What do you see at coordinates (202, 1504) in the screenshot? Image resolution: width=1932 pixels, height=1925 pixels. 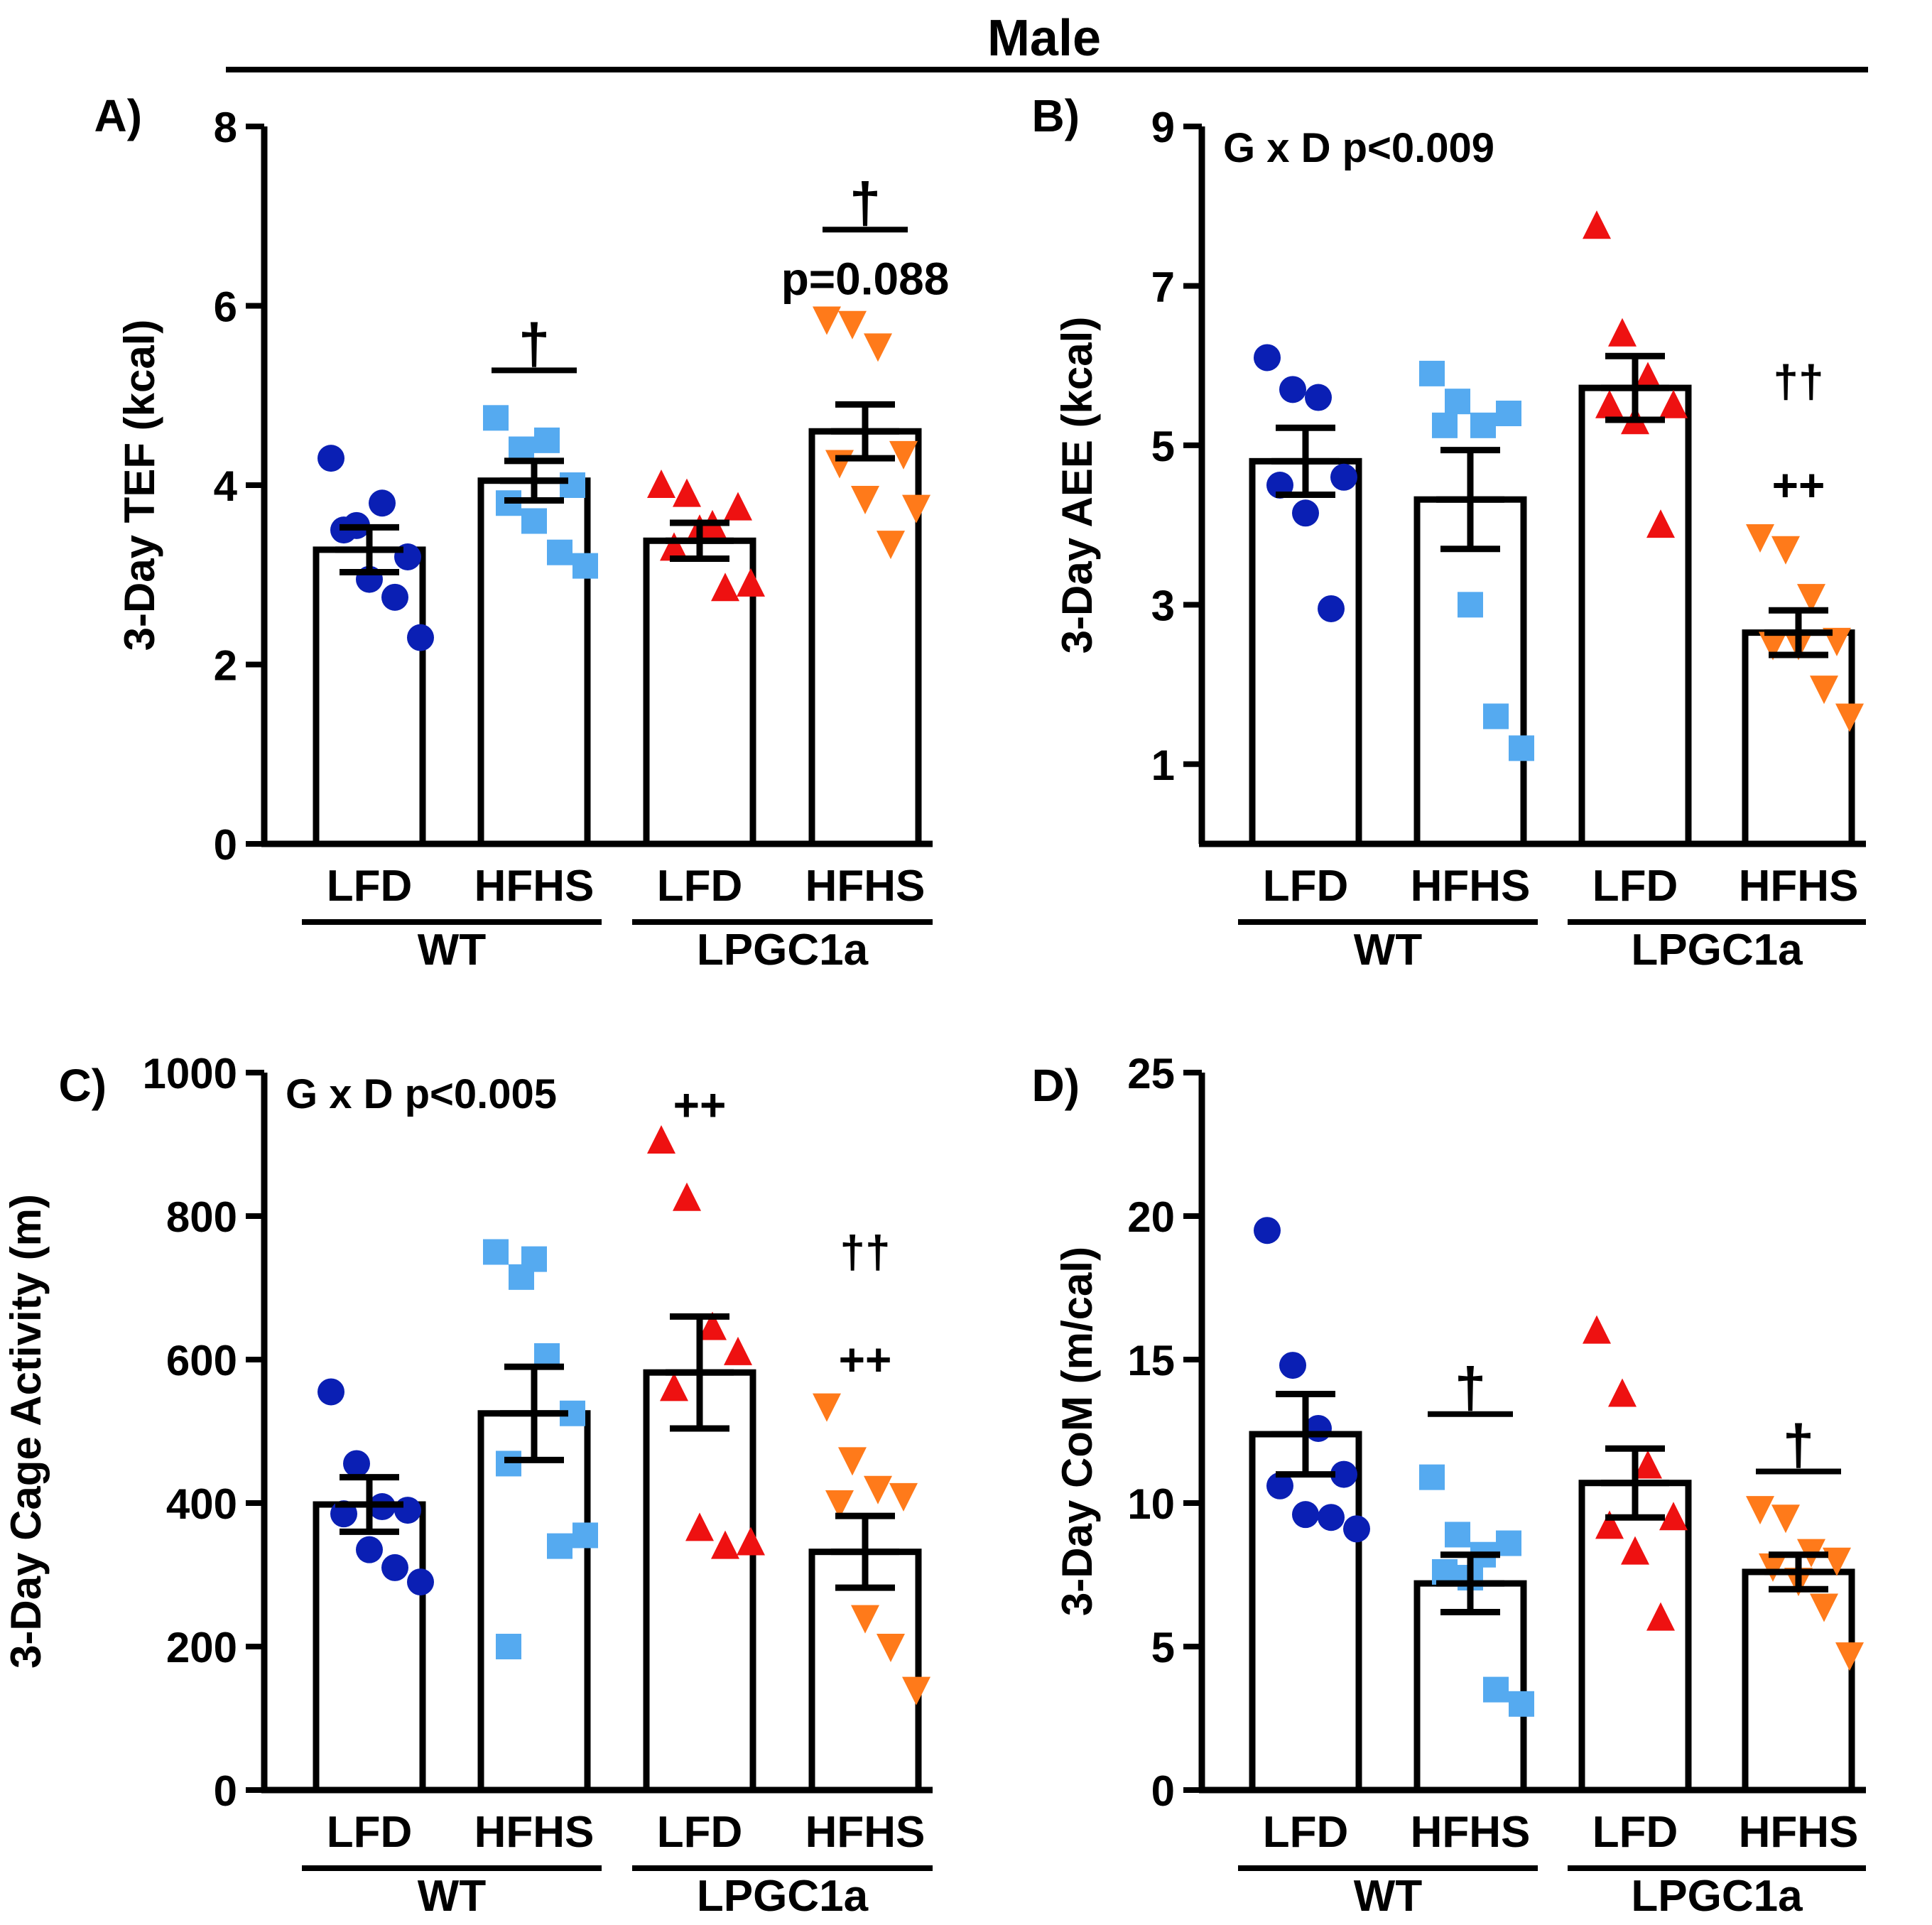 I see `y-tick-label: 400` at bounding box center [202, 1504].